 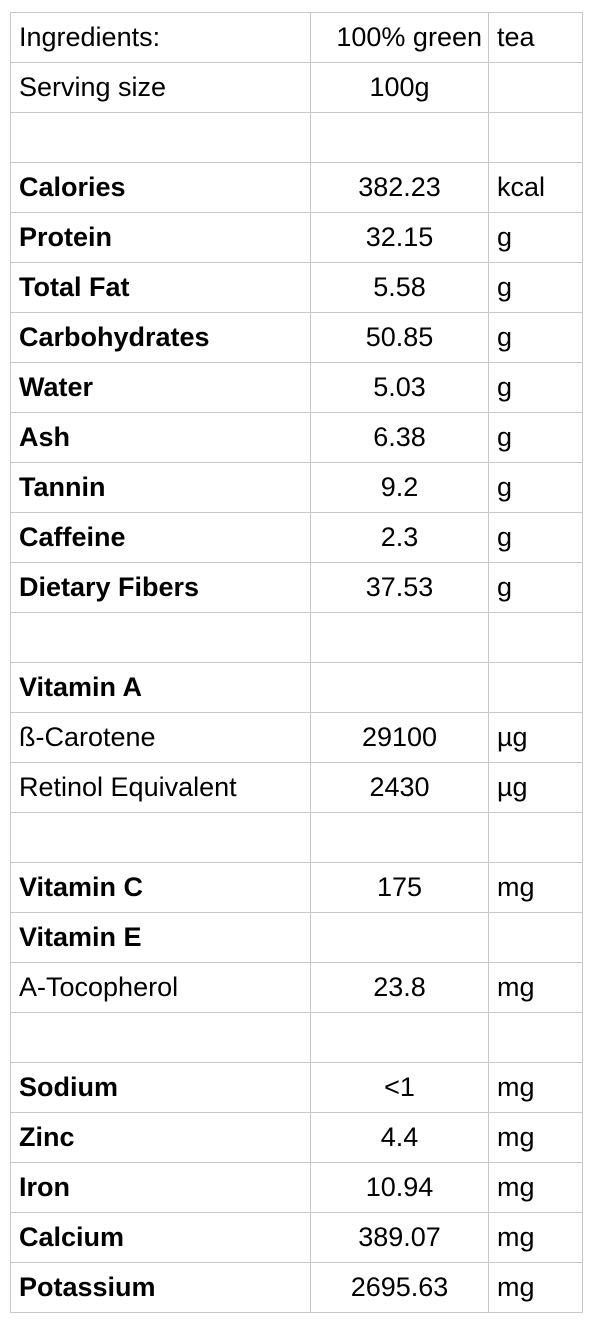 I want to click on nutrient-row: Vitamin C 175 mg, so click(x=296, y=887).